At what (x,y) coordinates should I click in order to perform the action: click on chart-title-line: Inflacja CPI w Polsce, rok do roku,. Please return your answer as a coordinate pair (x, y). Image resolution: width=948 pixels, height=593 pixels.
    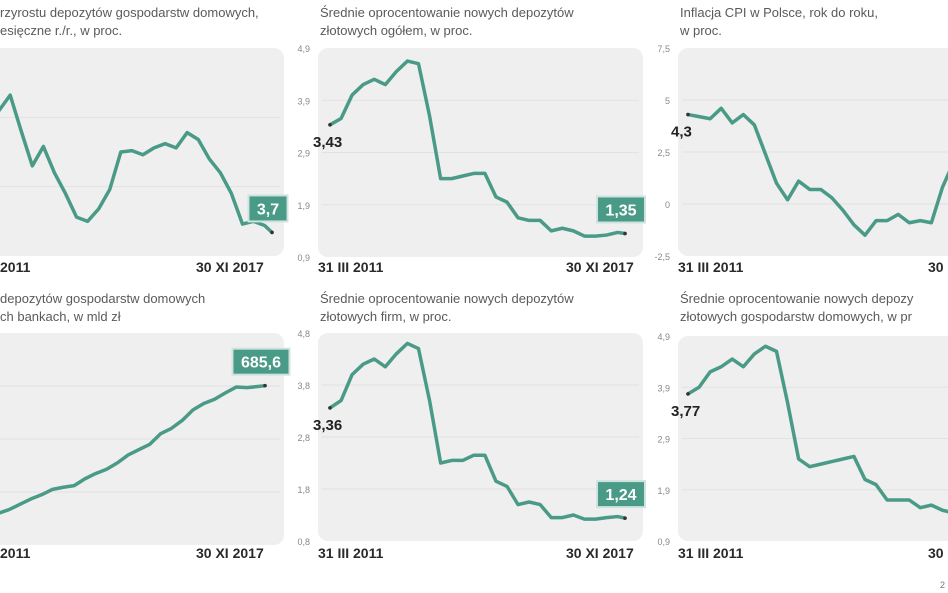
    Looking at the image, I should click on (779, 12).